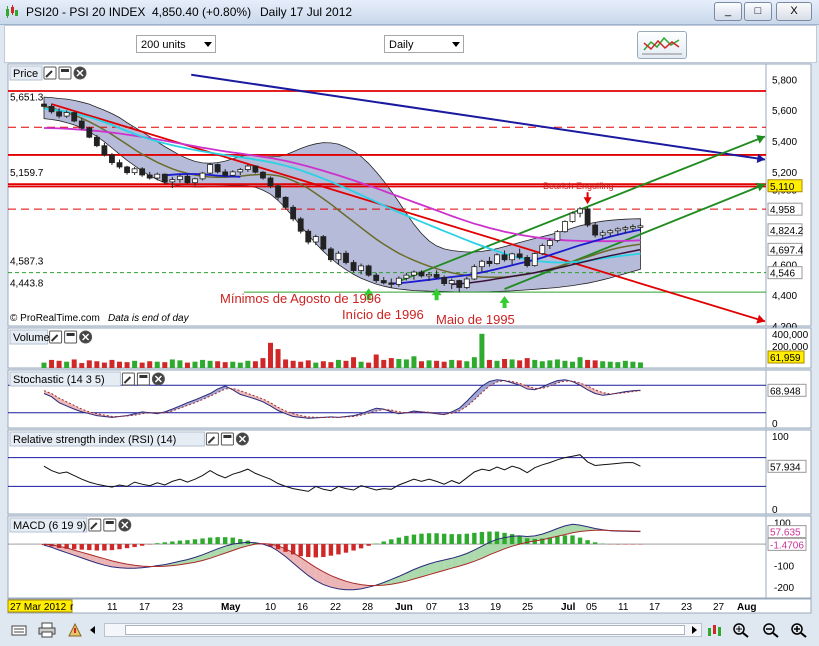 This screenshot has height=646, width=819. Describe the element at coordinates (761, 187) in the screenshot. I see `channel-lower-line-arrow` at that location.